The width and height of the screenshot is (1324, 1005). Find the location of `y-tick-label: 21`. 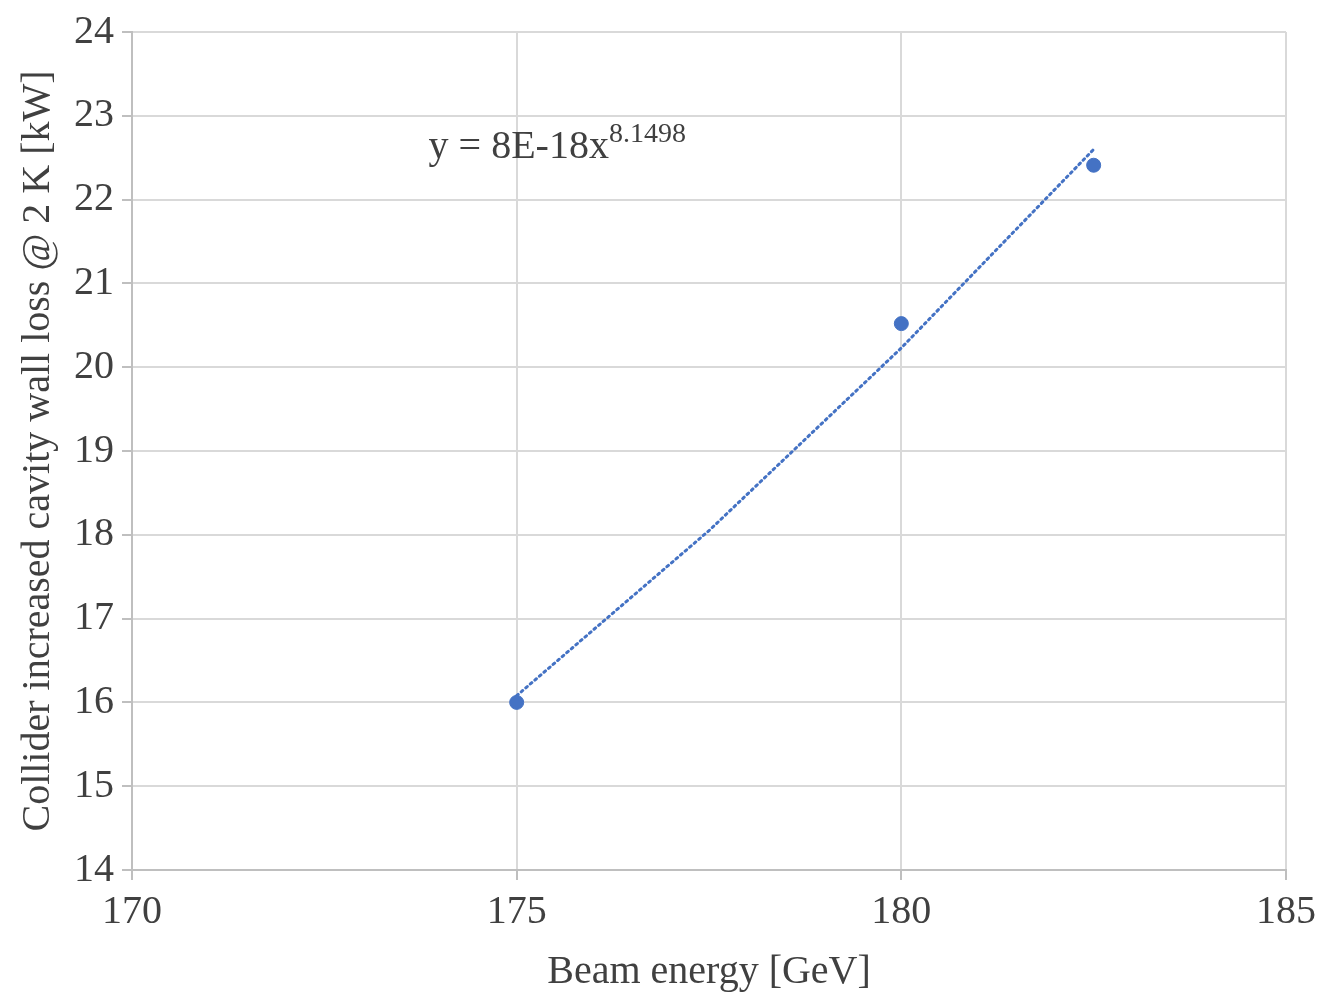

y-tick-label: 21 is located at coordinates (94, 280).